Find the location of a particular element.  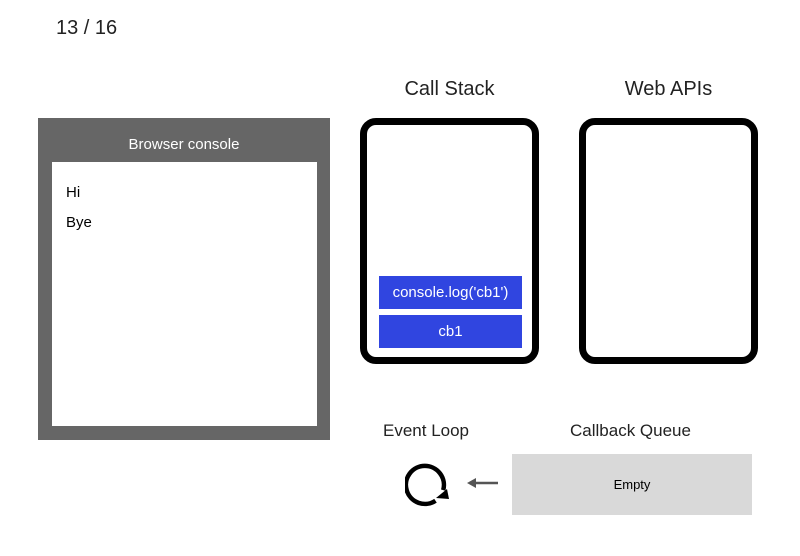

console-line: Bye is located at coordinates (79, 222).